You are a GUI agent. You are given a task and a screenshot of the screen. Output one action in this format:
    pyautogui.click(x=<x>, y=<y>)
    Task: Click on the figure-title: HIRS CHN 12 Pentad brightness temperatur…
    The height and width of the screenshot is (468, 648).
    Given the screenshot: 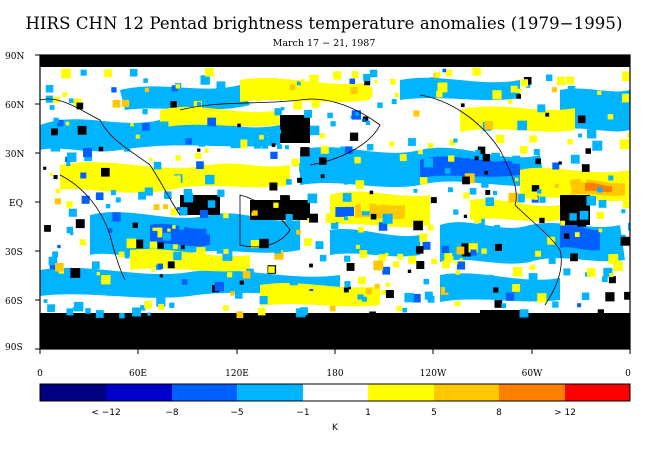 What is the action you would take?
    pyautogui.click(x=324, y=23)
    